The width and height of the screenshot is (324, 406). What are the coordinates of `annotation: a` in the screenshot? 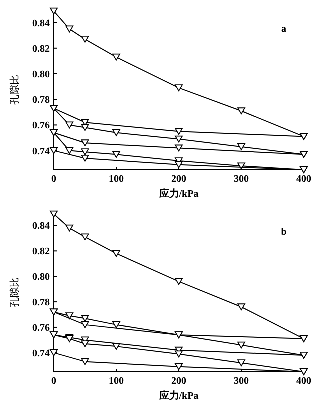 It's located at (284, 29).